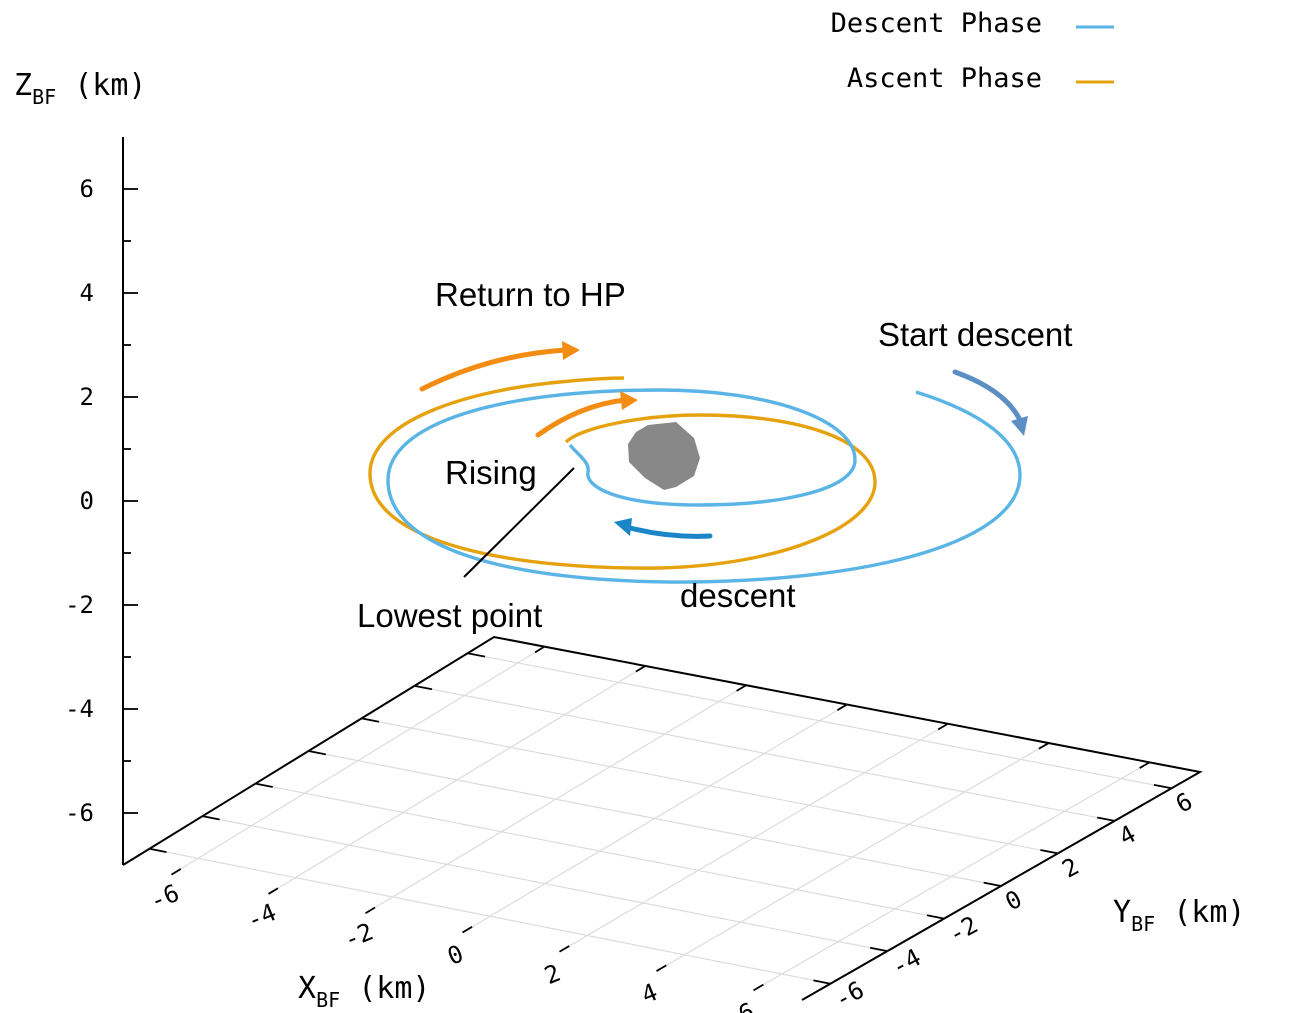  What do you see at coordinates (972, 51) in the screenshot?
I see `legend: Descent Phase Ascent Phase` at bounding box center [972, 51].